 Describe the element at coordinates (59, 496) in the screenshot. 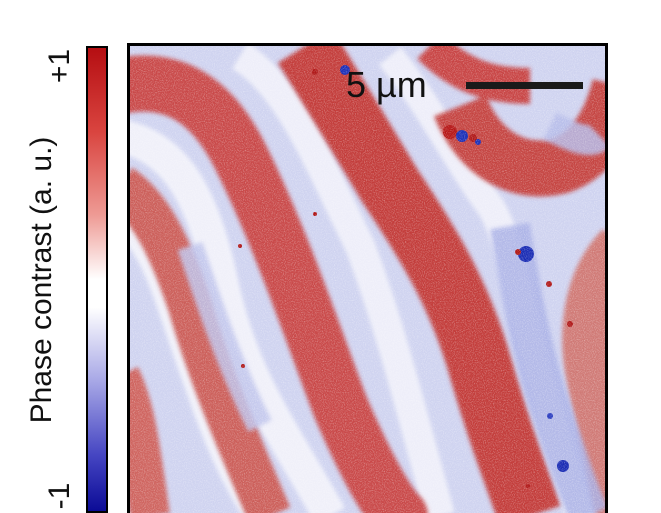

I see `colorbar-min-label: -1` at that location.